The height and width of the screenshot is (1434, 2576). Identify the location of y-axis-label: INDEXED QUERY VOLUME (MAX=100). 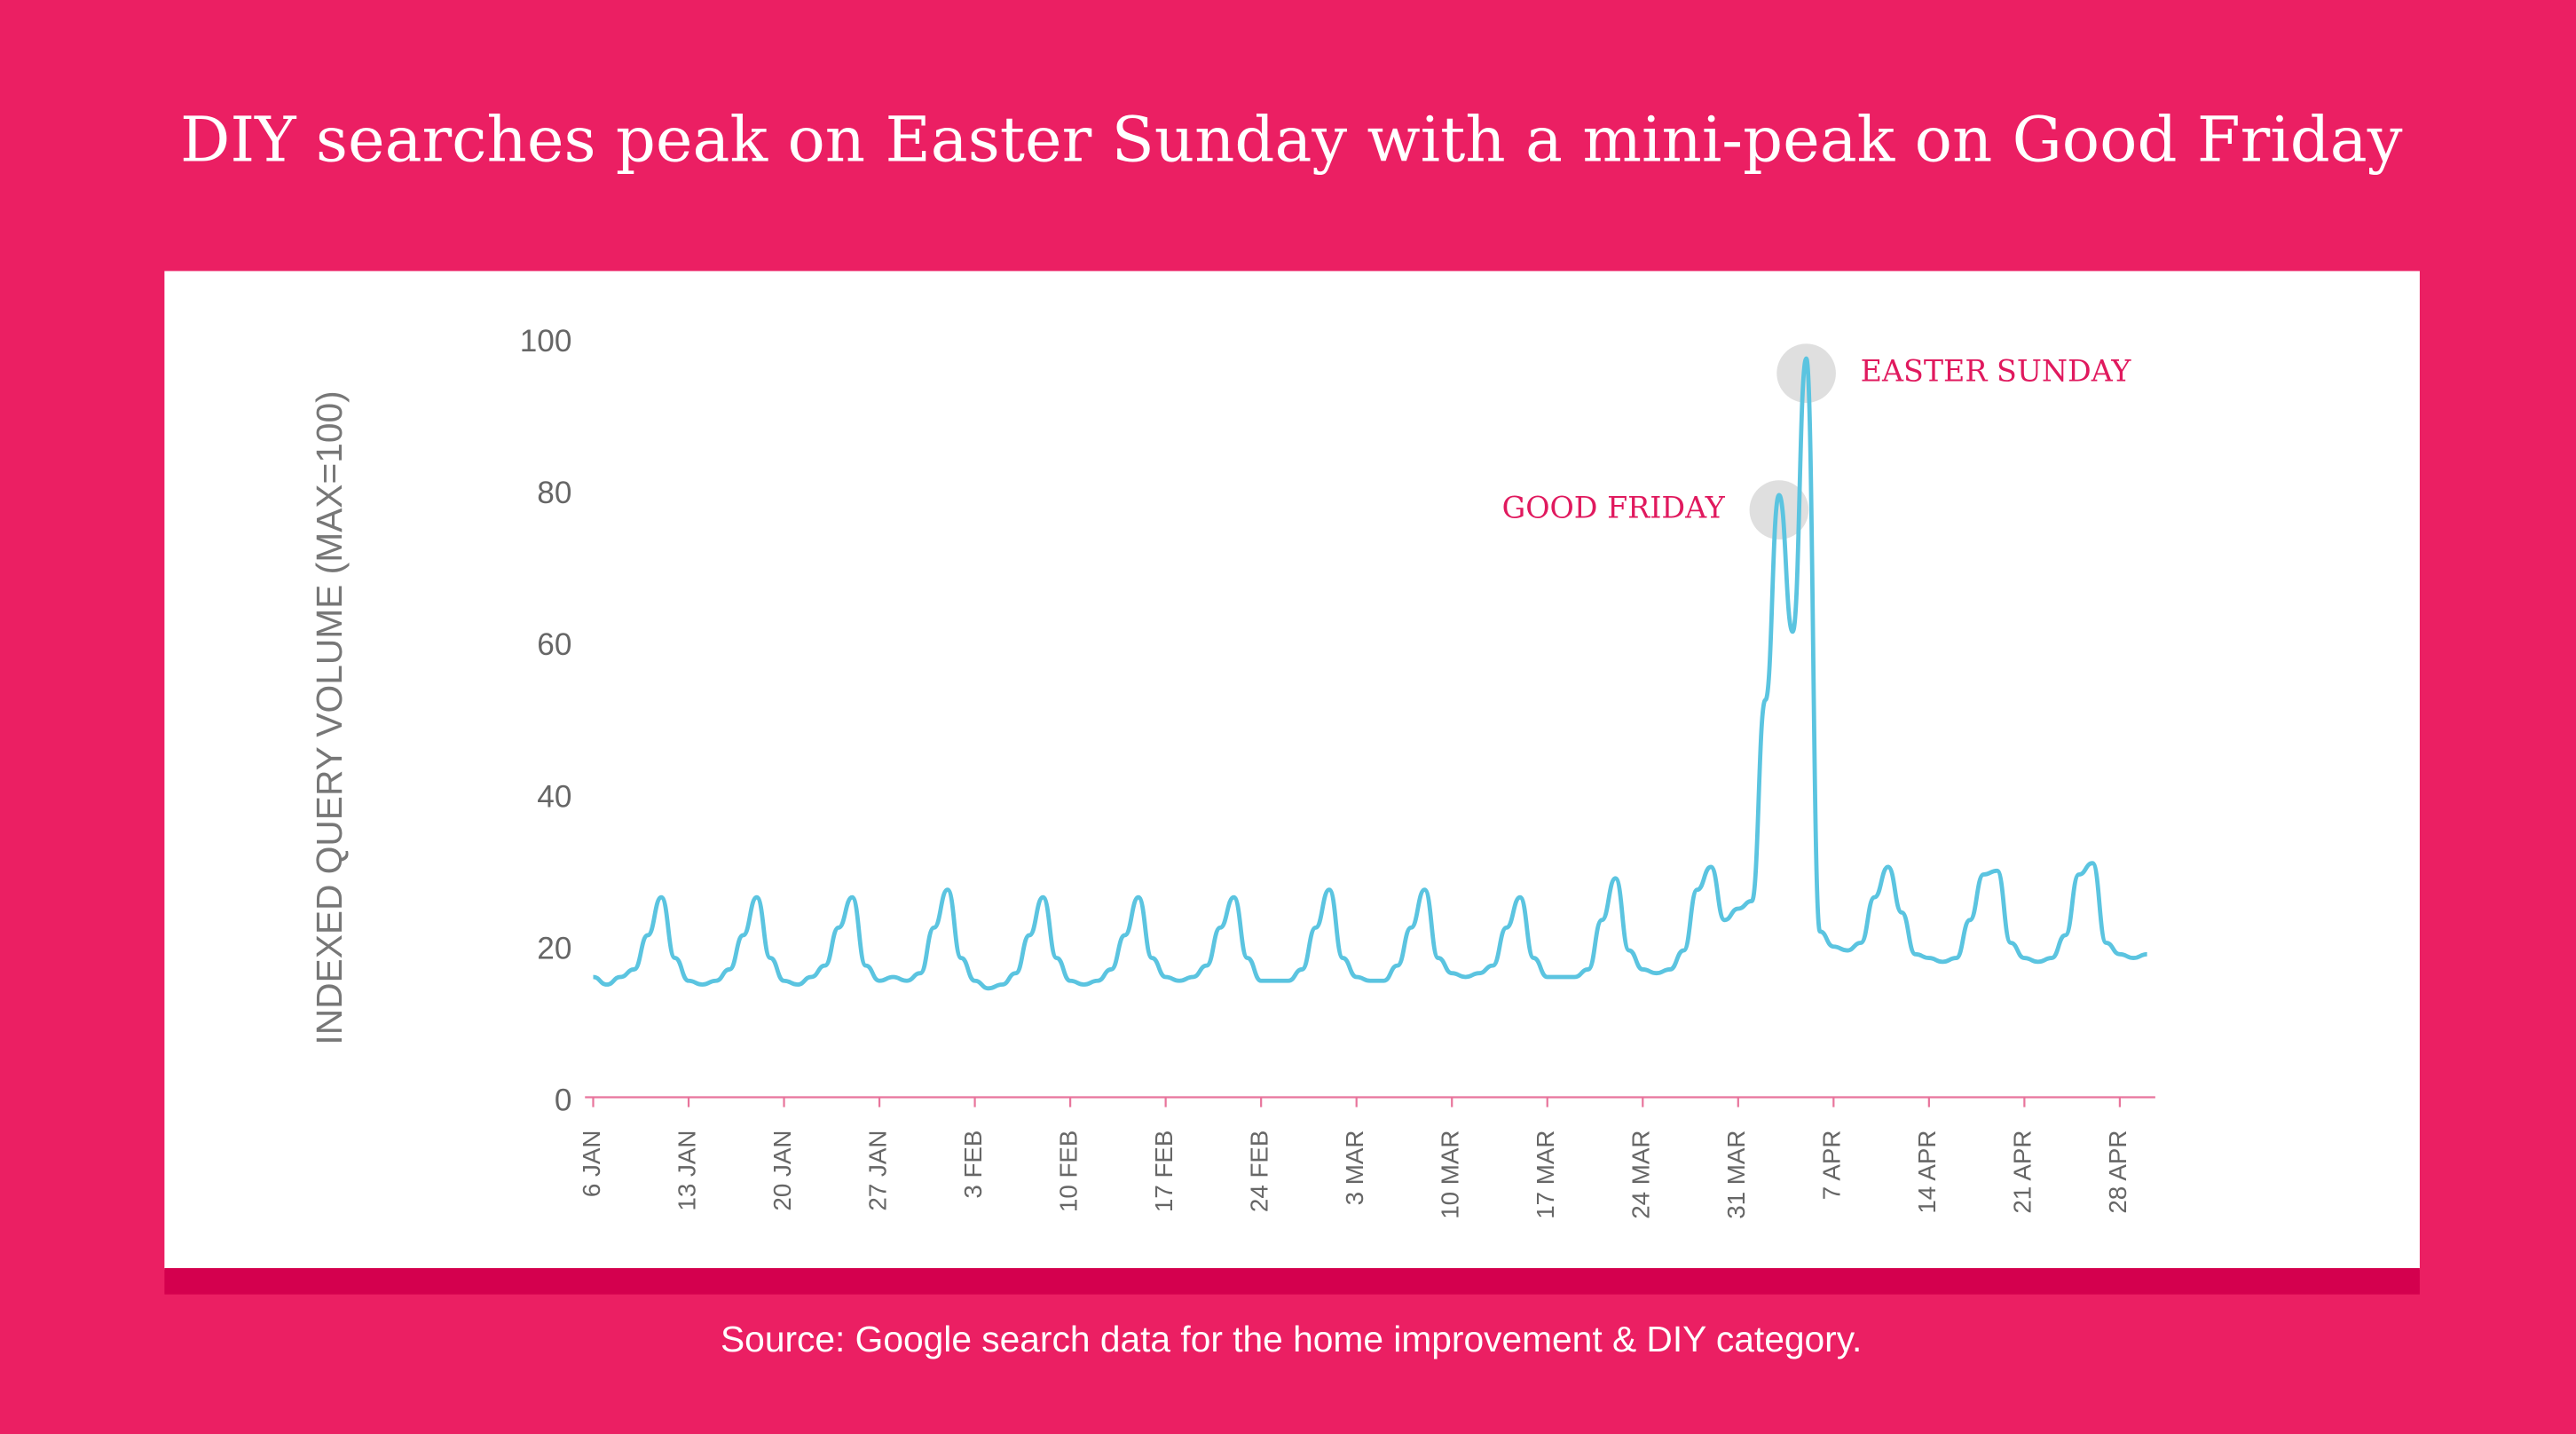
(329, 717).